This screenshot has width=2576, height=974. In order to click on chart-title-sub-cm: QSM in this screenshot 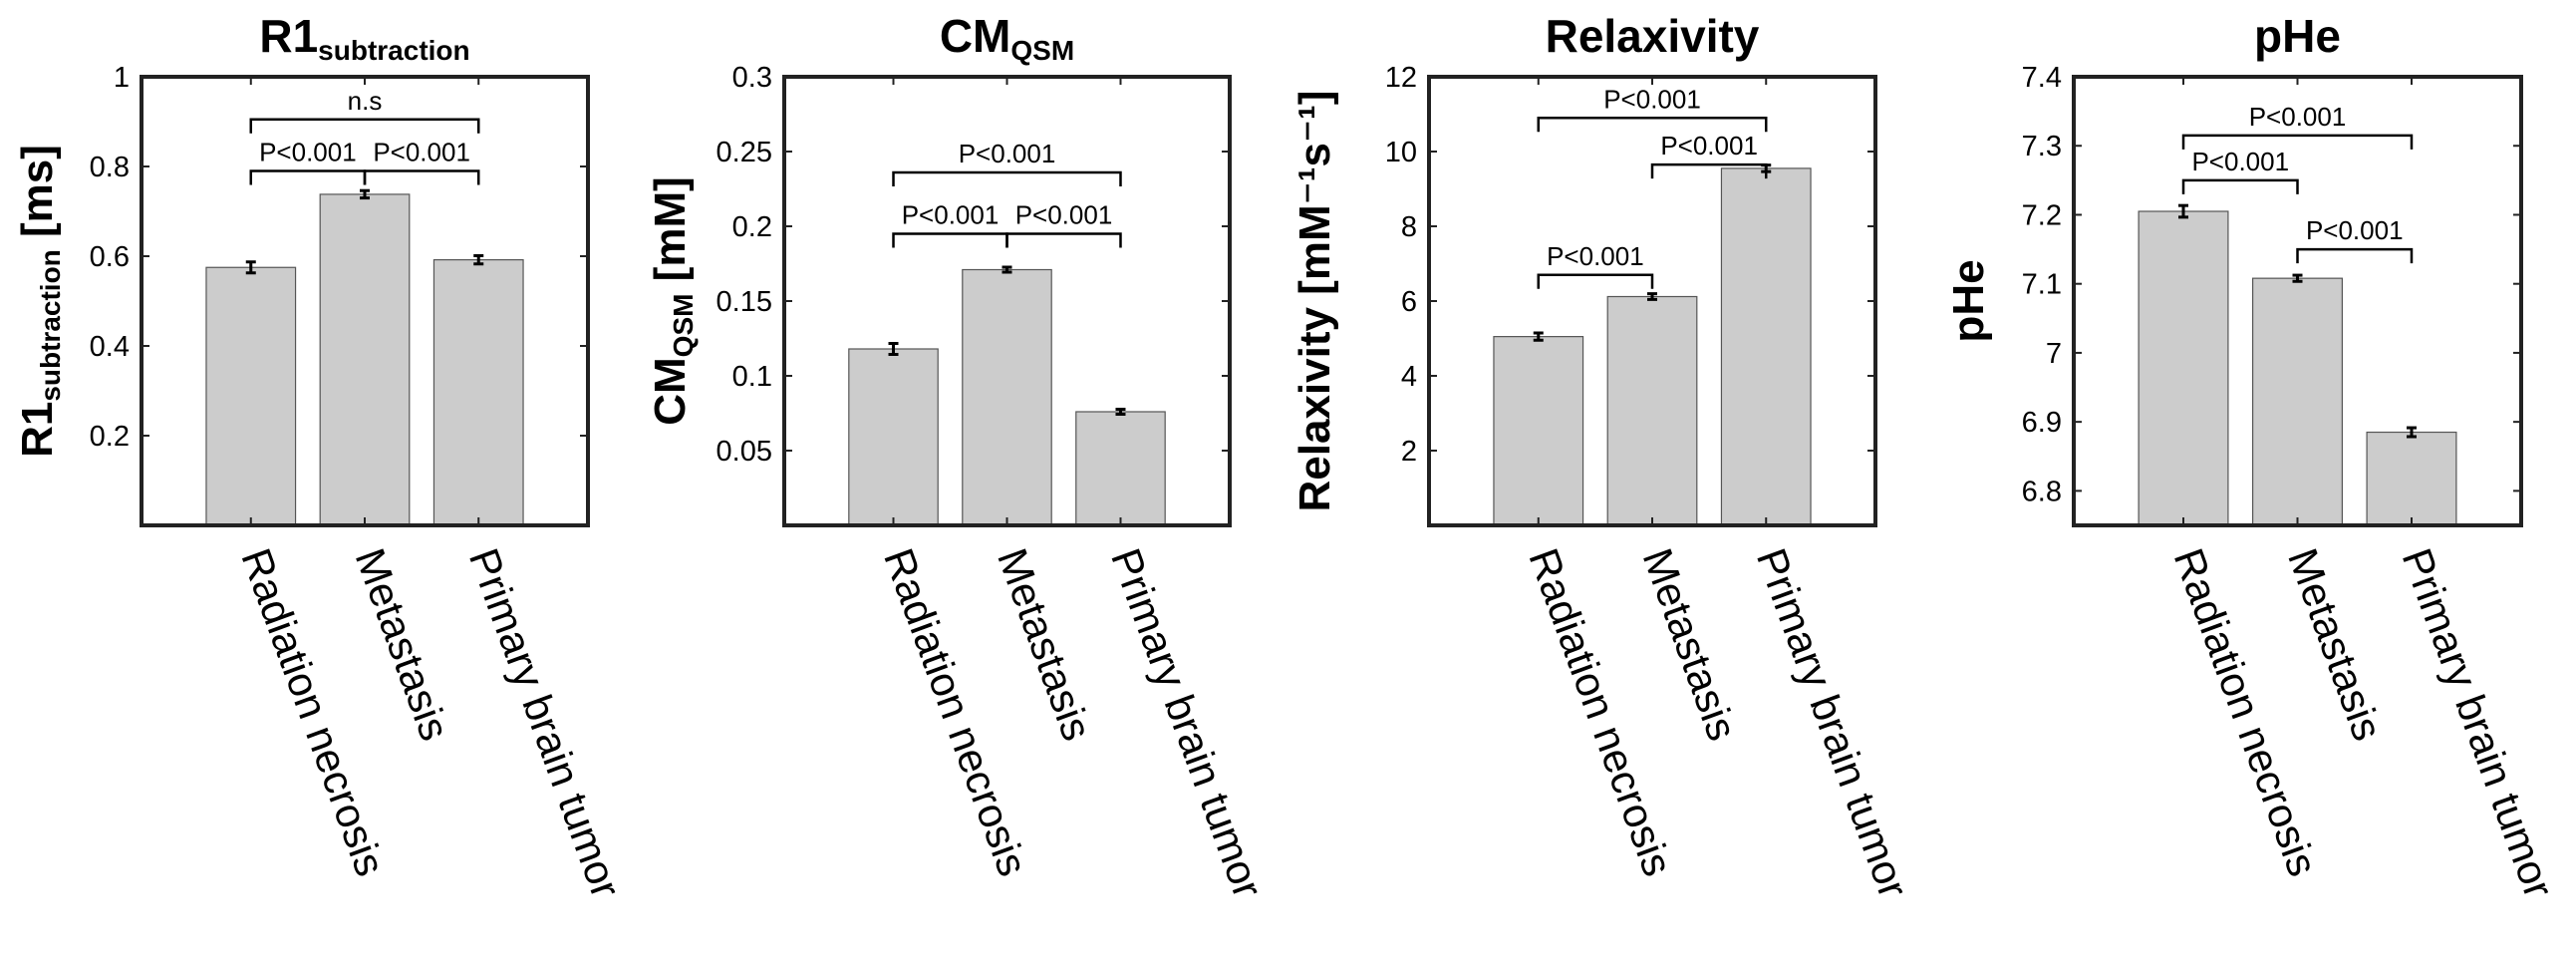, I will do `click(1042, 51)`.